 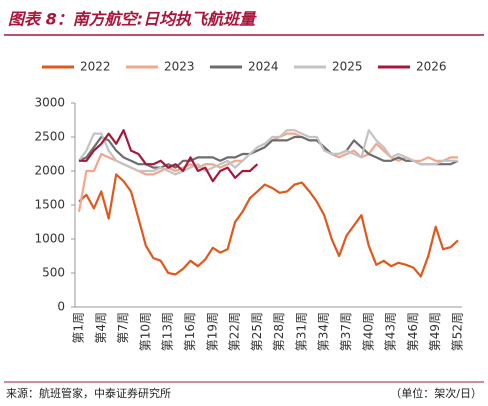 What do you see at coordinates (212, 331) in the screenshot?
I see `x-tick-label: 第19周` at bounding box center [212, 331].